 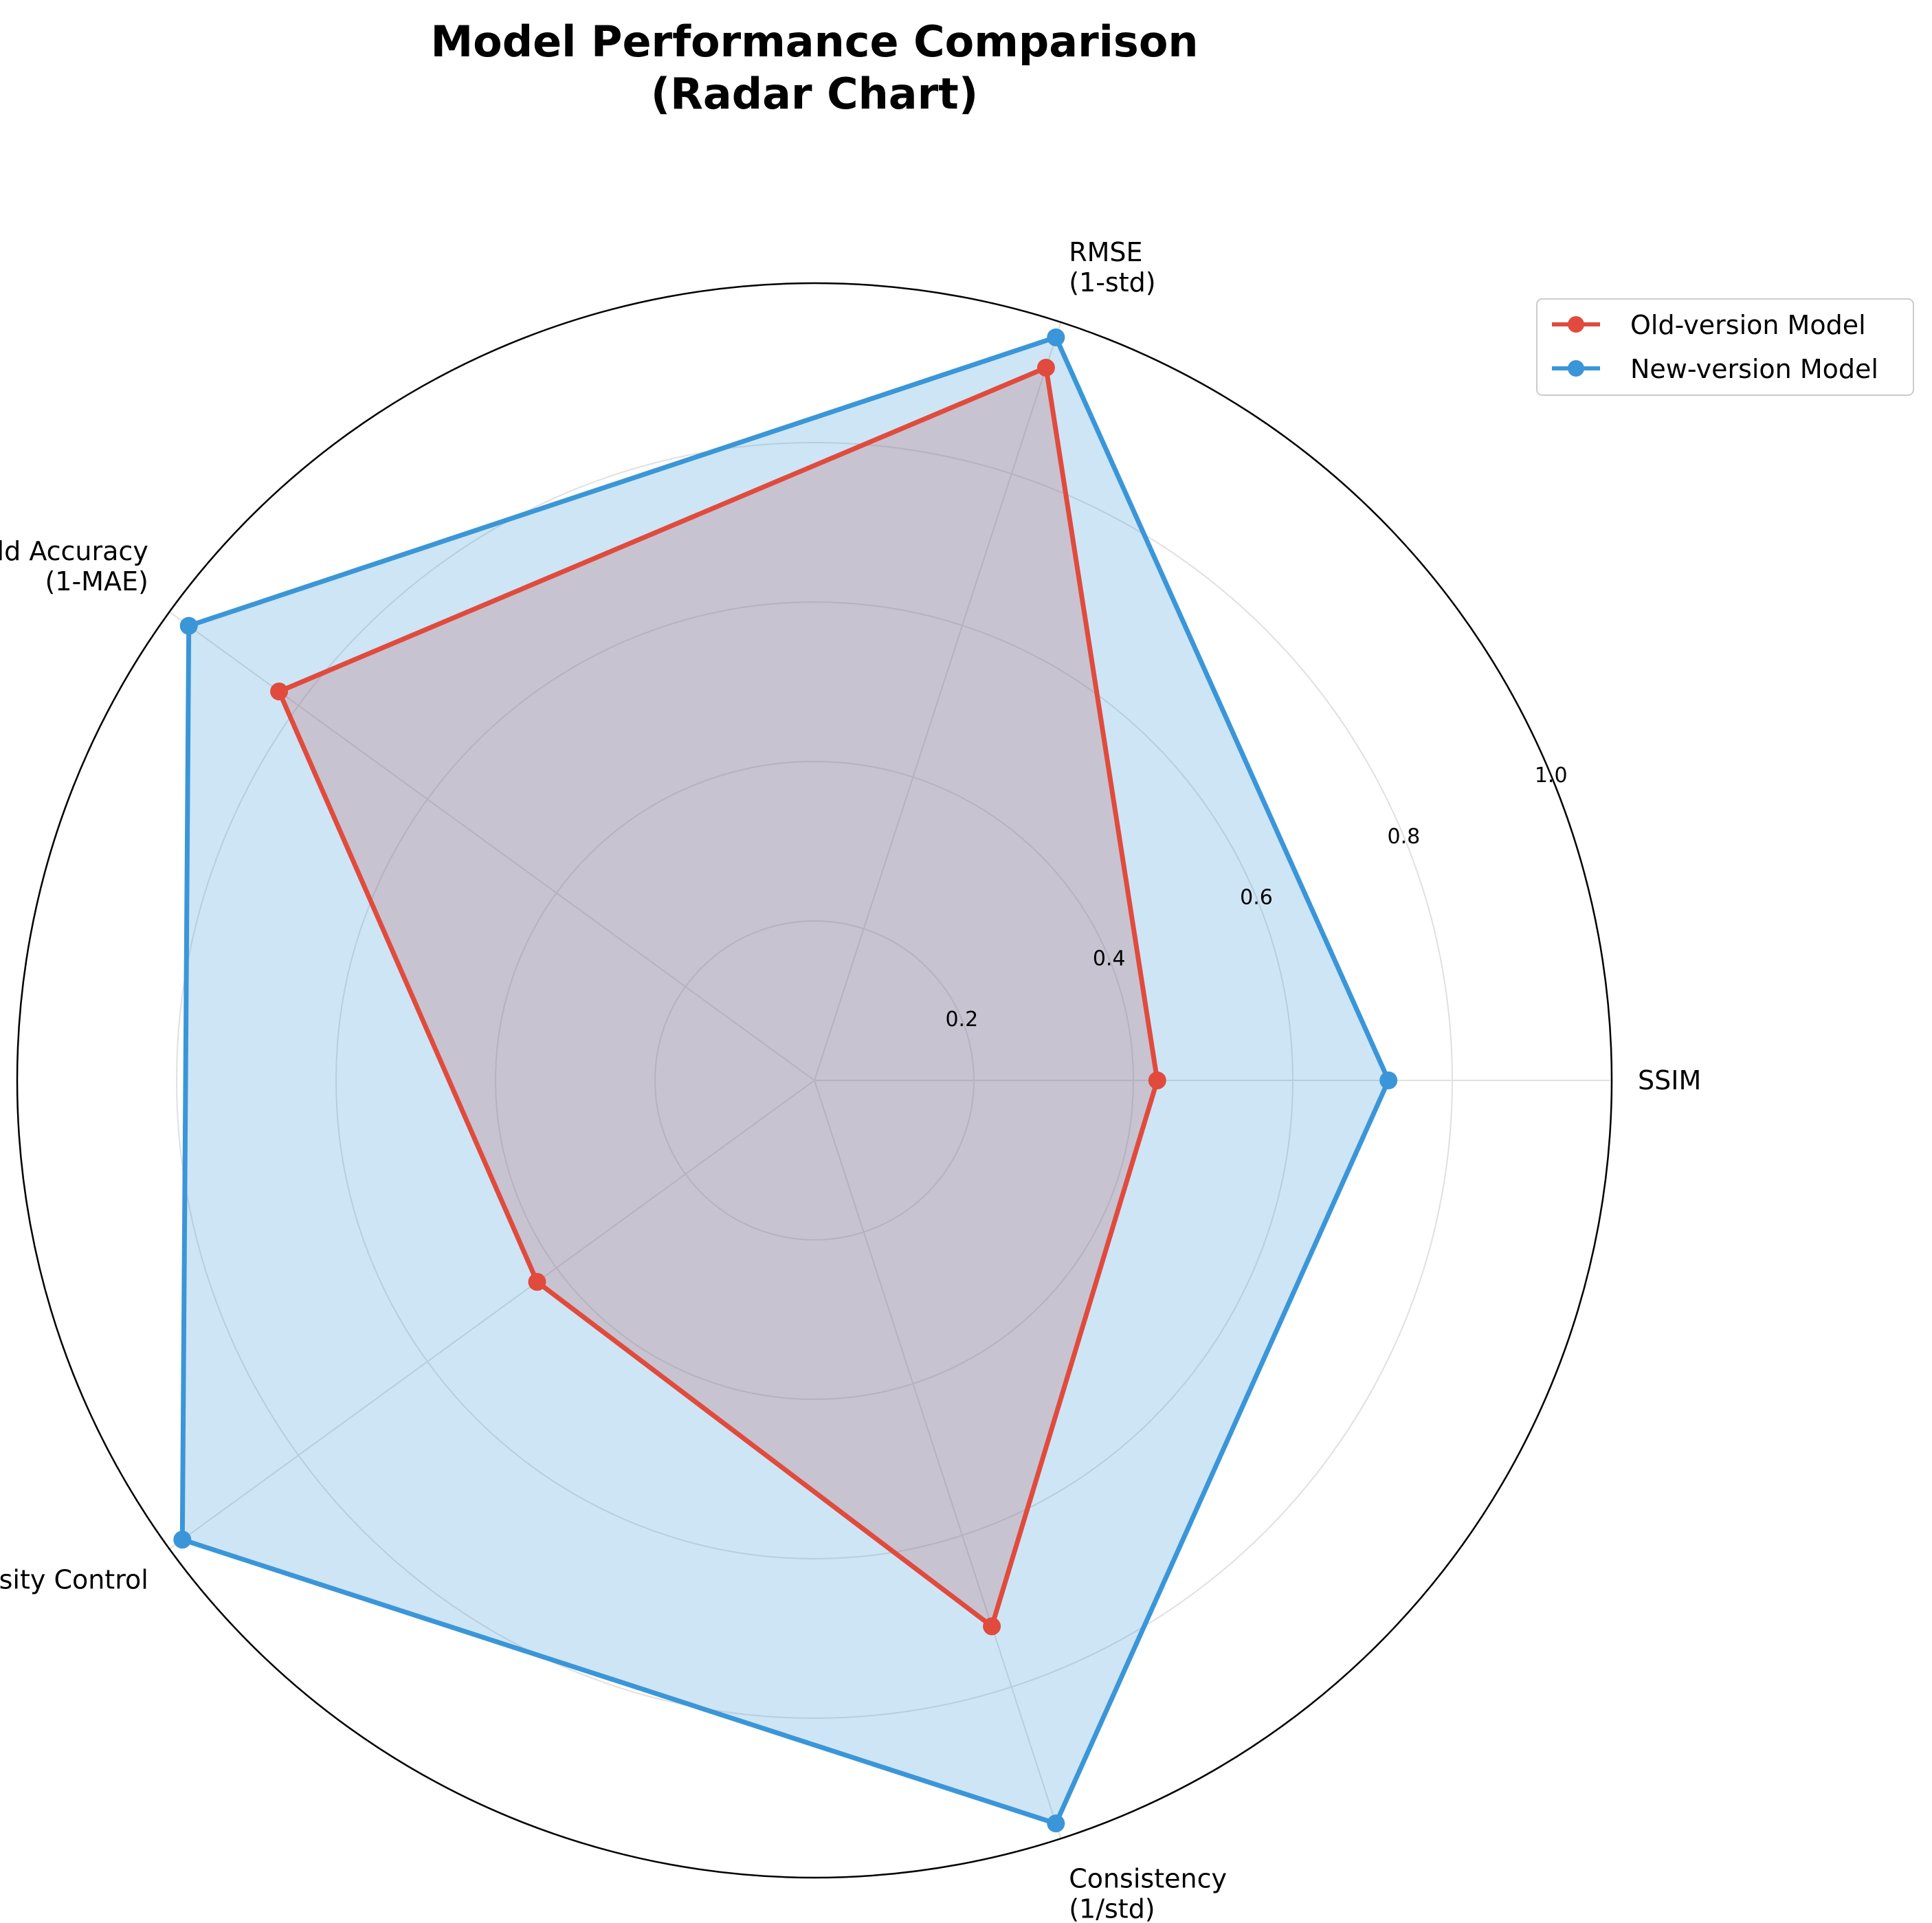 I want to click on chart-title-line-2: (Radar Chart), so click(x=814, y=94).